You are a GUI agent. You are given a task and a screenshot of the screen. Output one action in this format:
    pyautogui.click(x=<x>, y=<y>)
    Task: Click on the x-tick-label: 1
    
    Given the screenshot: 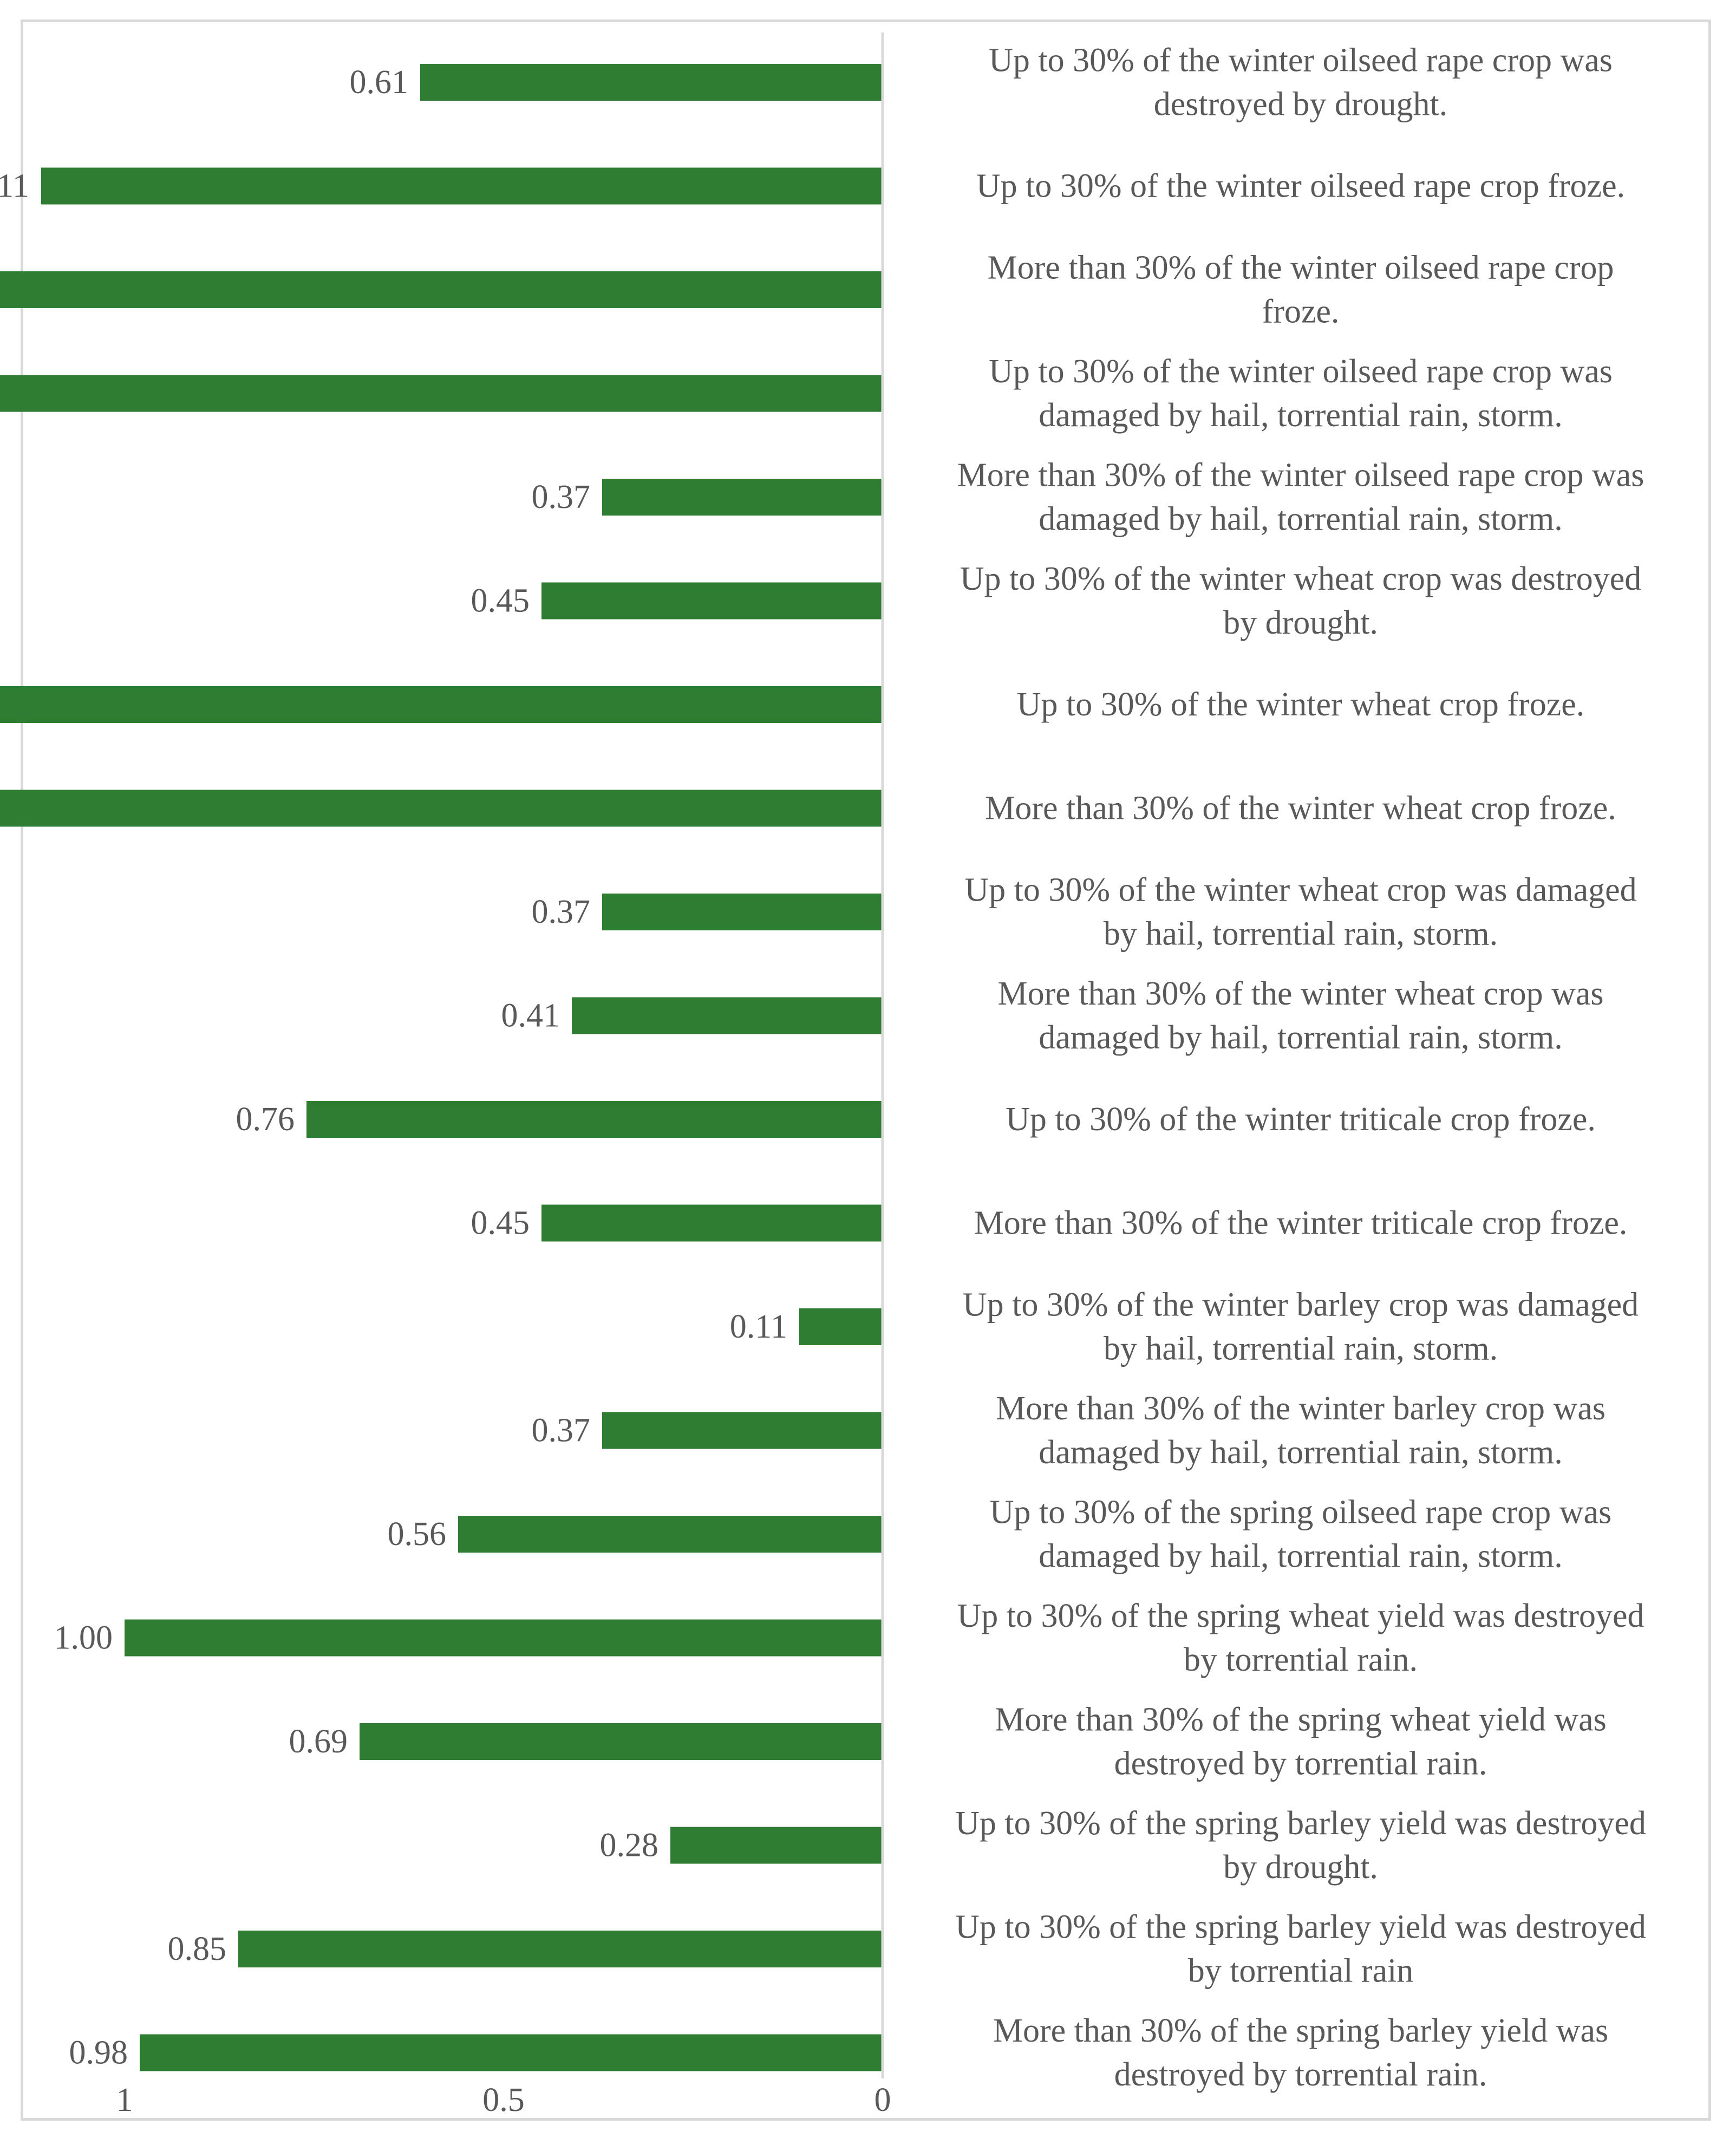 What is the action you would take?
    pyautogui.click(x=124, y=2100)
    